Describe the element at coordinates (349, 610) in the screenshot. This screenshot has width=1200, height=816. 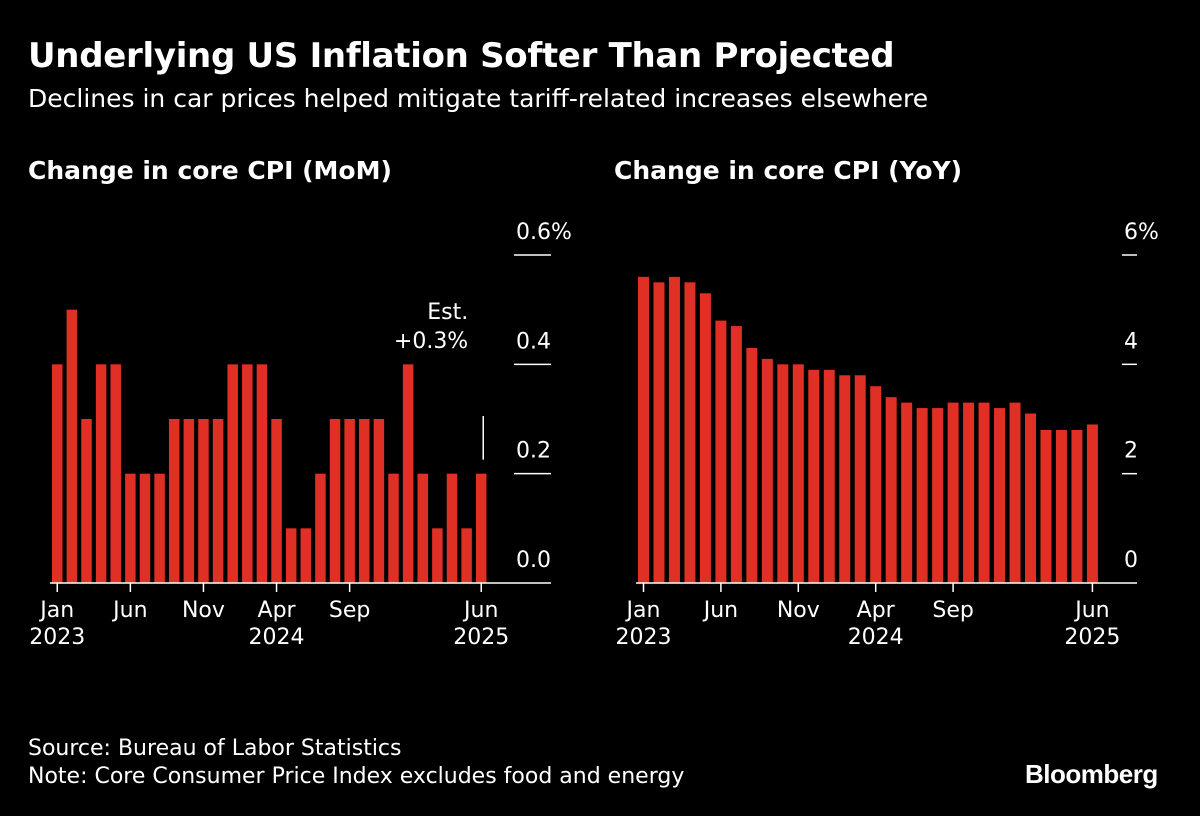
I see `mom-x-tick-label: Sep` at that location.